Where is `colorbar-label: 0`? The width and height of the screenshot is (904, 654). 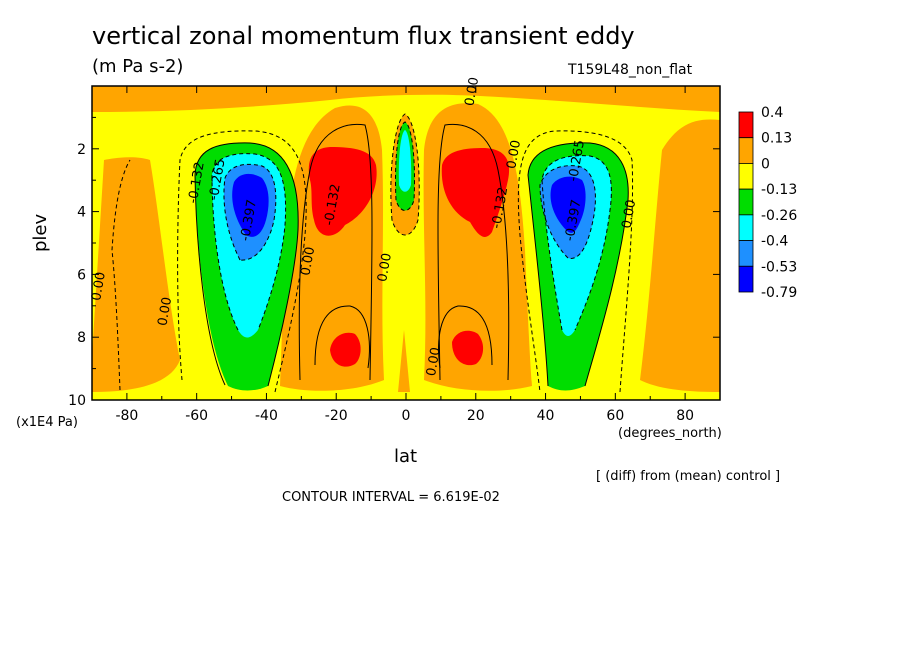
colorbar-label: 0 is located at coordinates (765, 164).